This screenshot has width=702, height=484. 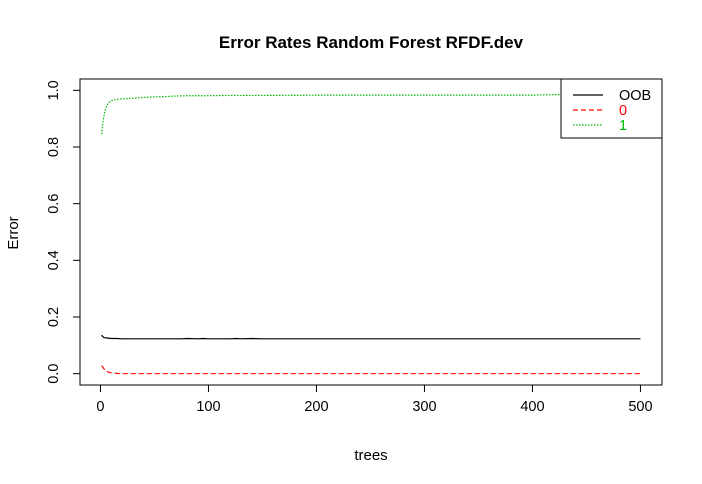 What do you see at coordinates (63, 232) in the screenshot?
I see `y-axis: 0.0 0.2 0.4 0.6 0.8 1.0` at bounding box center [63, 232].